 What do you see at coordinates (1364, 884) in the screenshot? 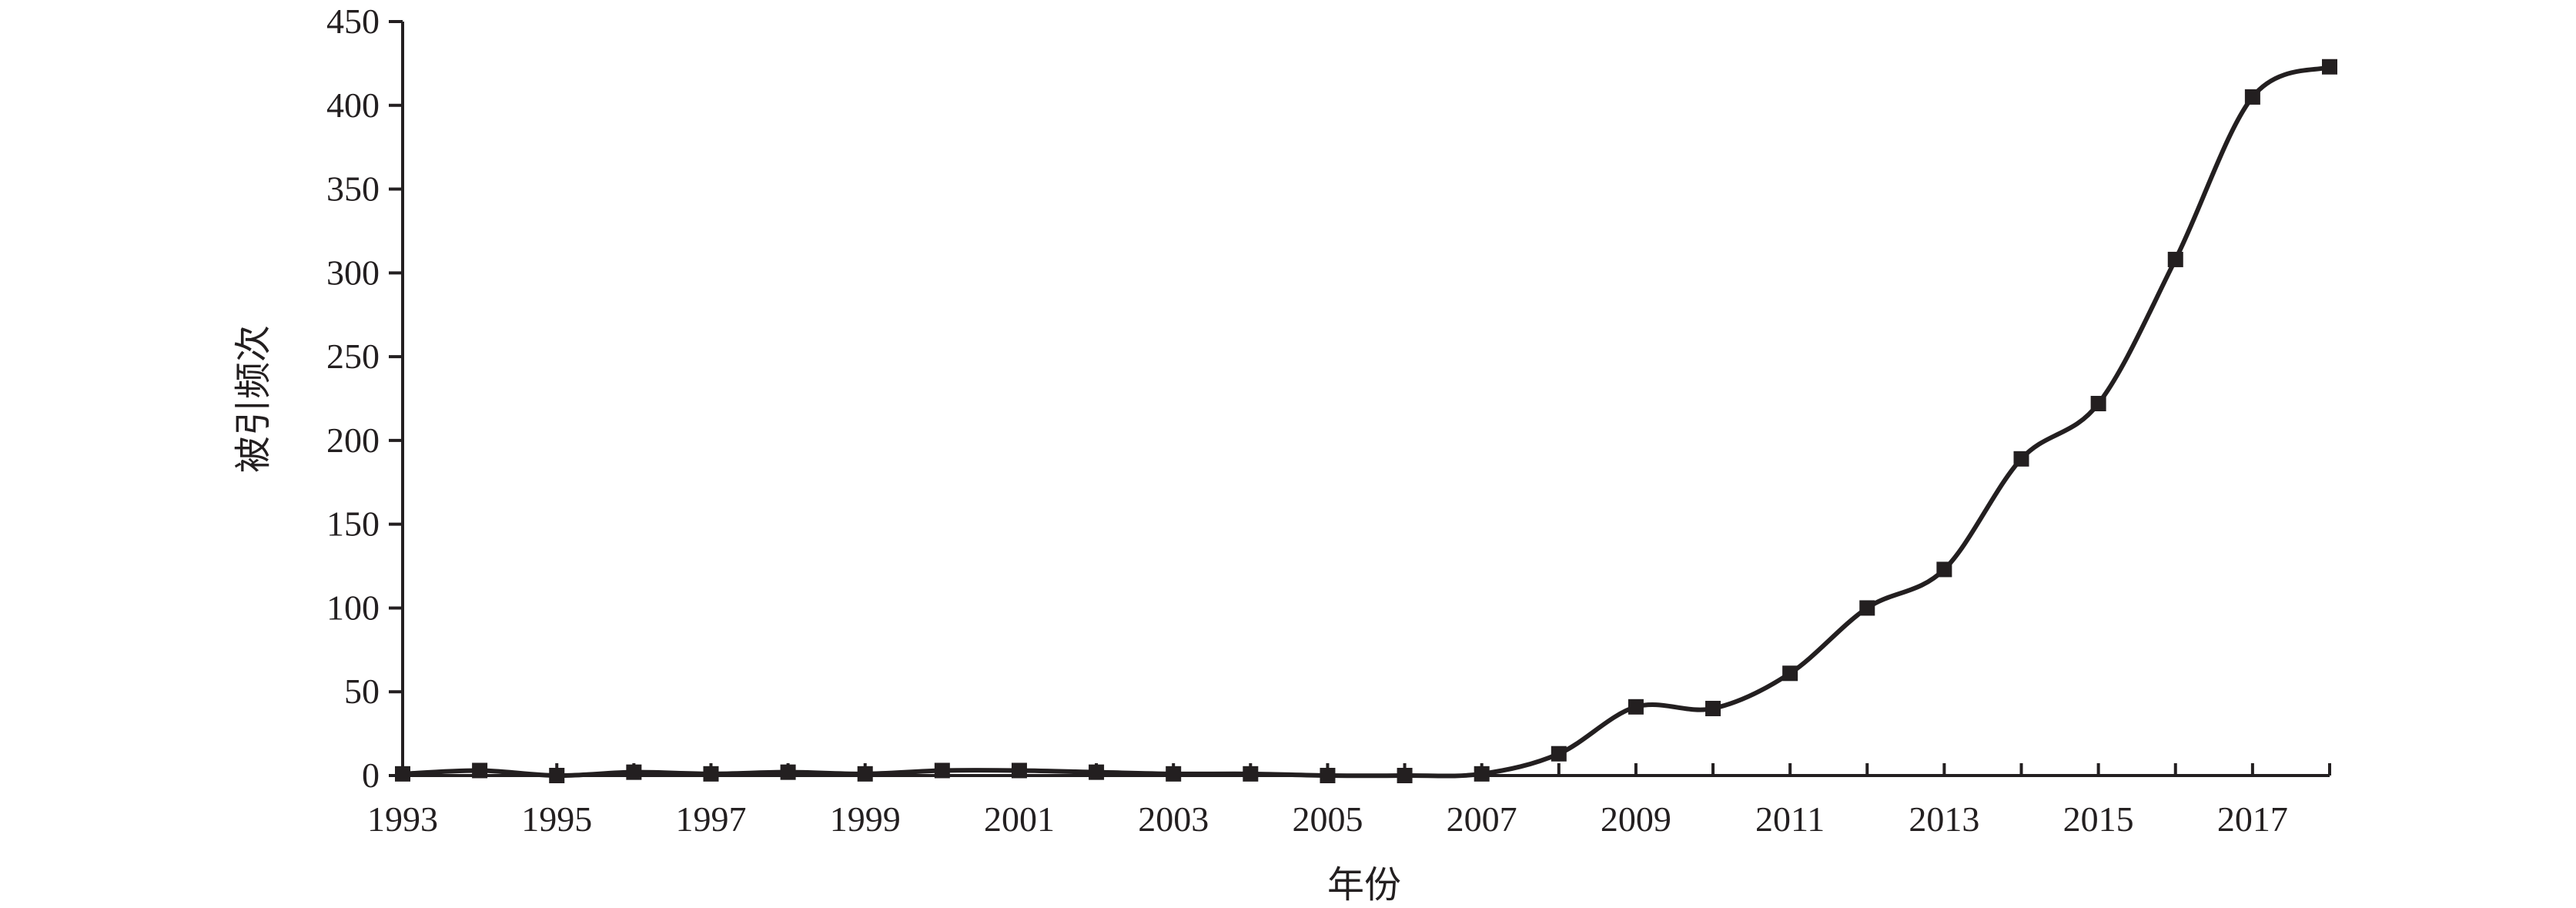
I see `x-axis-title: 年份` at bounding box center [1364, 884].